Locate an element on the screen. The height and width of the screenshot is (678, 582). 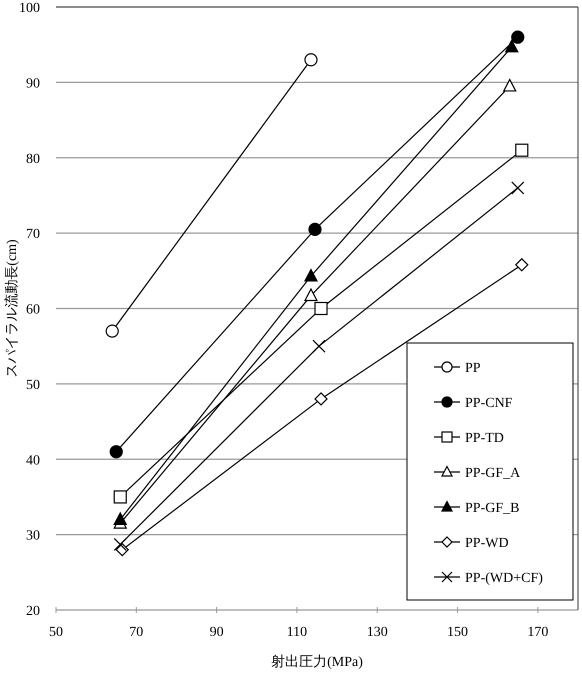
x-tick-label: 150 is located at coordinates (457, 632).